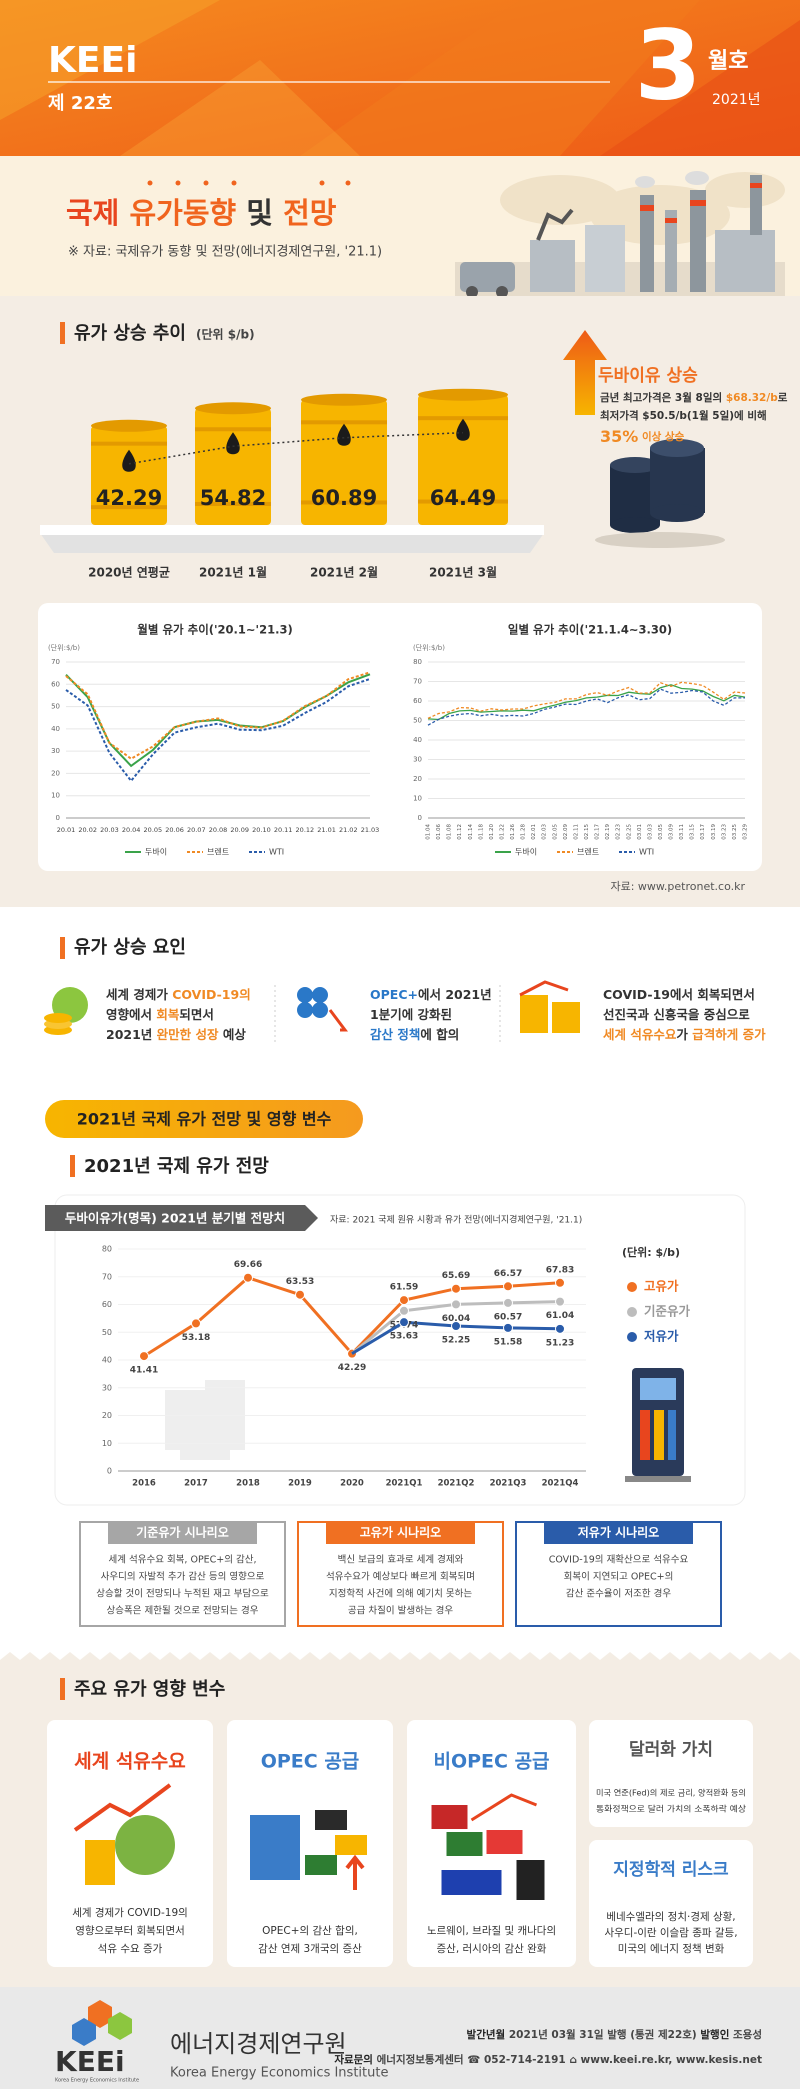 This screenshot has height=2089, width=800. What do you see at coordinates (693, 832) in the screenshot?
I see `x-tick-label: 03.15` at bounding box center [693, 832].